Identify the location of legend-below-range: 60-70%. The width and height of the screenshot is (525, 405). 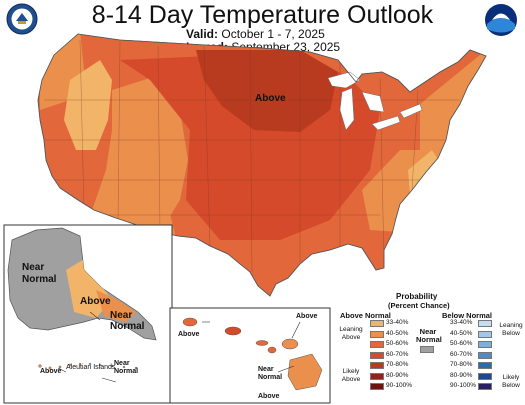
(461, 354).